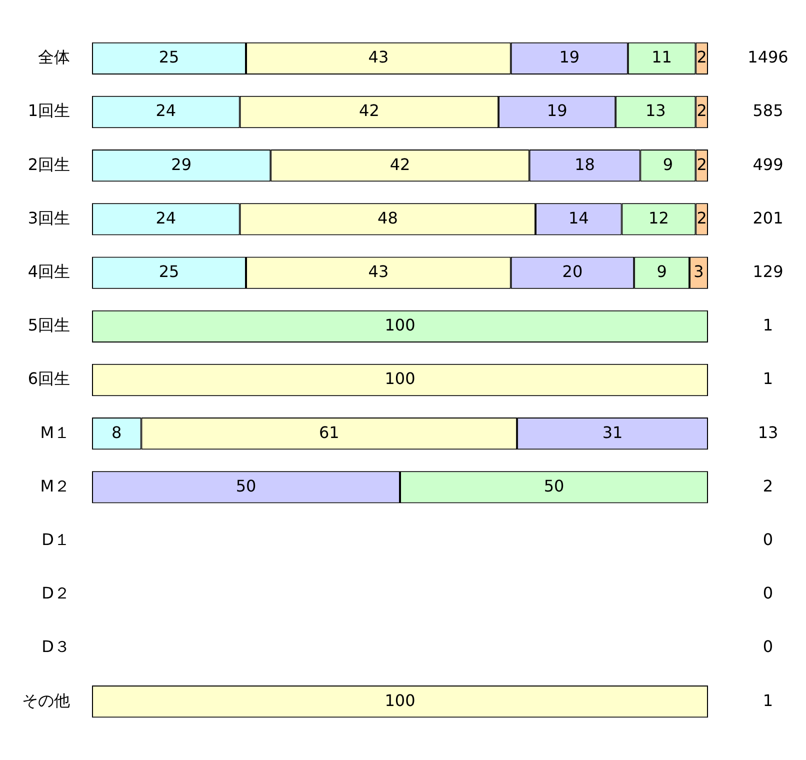 The height and width of the screenshot is (760, 806). What do you see at coordinates (662, 57) in the screenshot?
I see `data-label: 11` at bounding box center [662, 57].